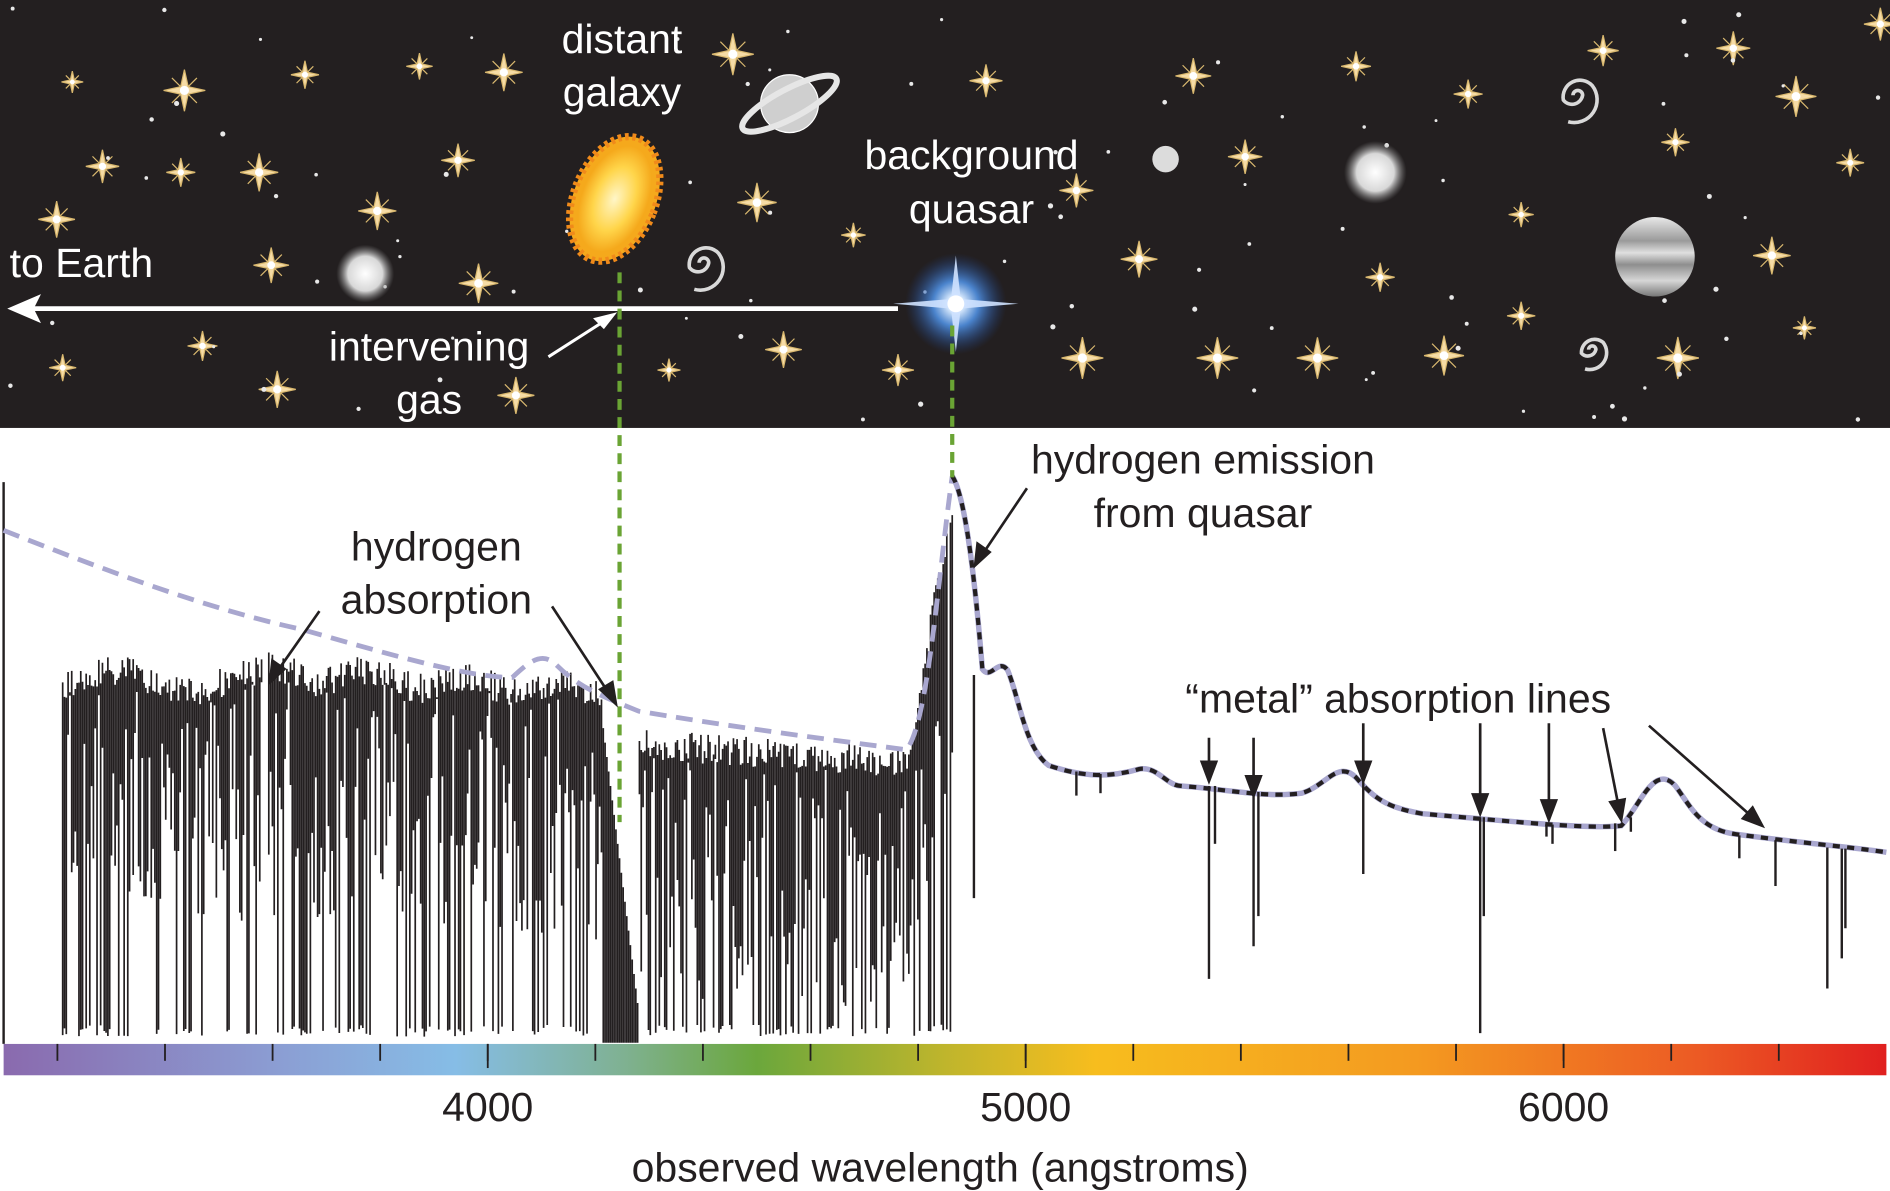 This screenshot has width=1890, height=1191. What do you see at coordinates (81, 263) in the screenshot?
I see `earth-label: to Earth` at bounding box center [81, 263].